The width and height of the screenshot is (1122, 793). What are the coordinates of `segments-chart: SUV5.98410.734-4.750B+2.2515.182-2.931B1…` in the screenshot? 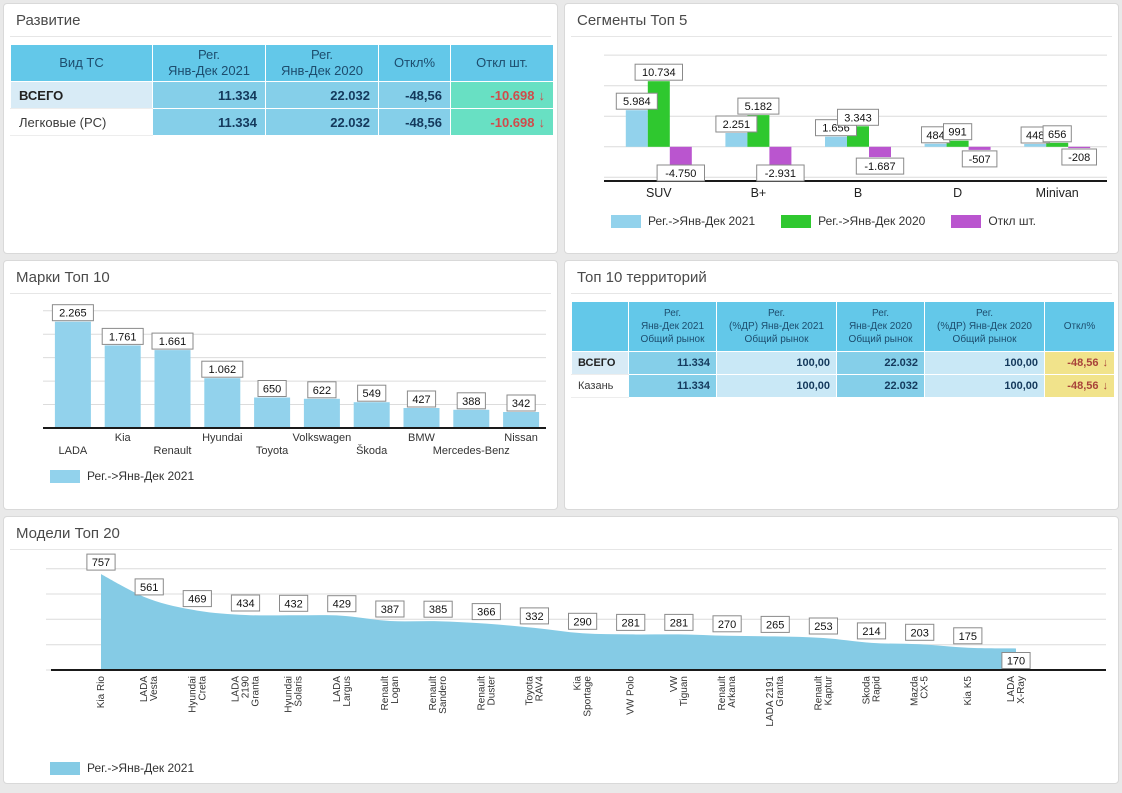 It's located at (855, 127).